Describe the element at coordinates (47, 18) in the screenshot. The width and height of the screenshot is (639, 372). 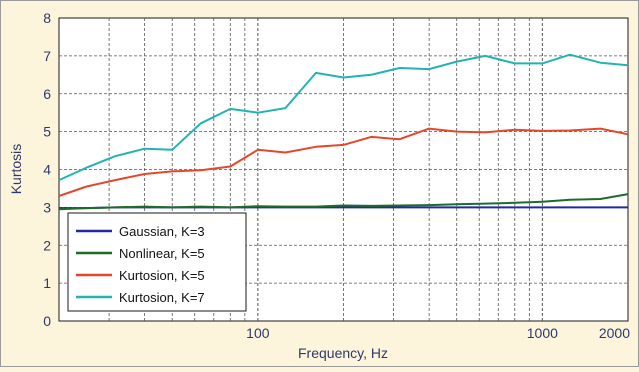
I see `y-tick-label: 8` at that location.